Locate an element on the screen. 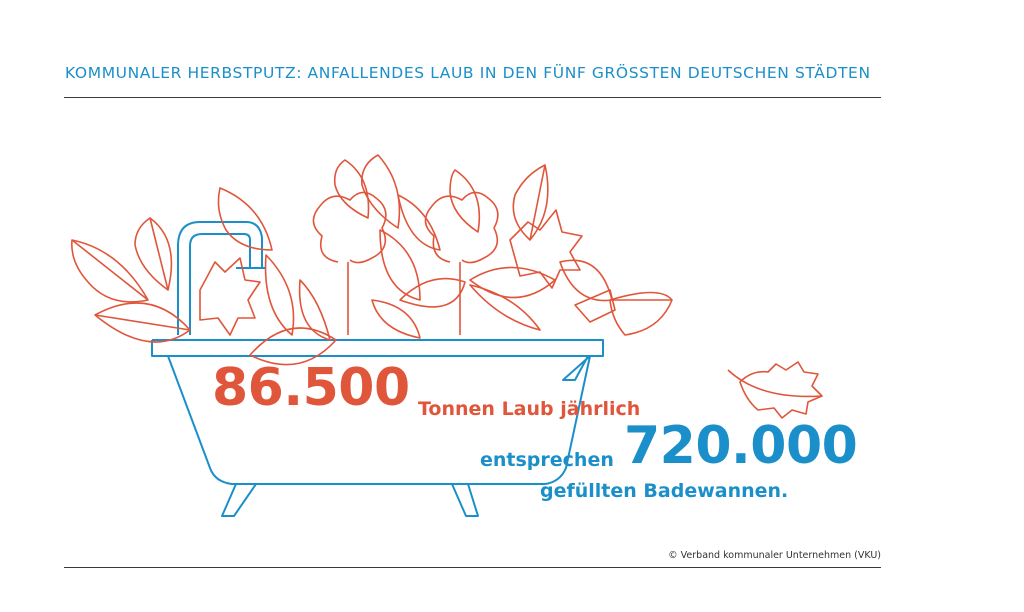 This screenshot has height=612, width=1024. stat-unit: Tonnen Laub jährlich is located at coordinates (529, 409).